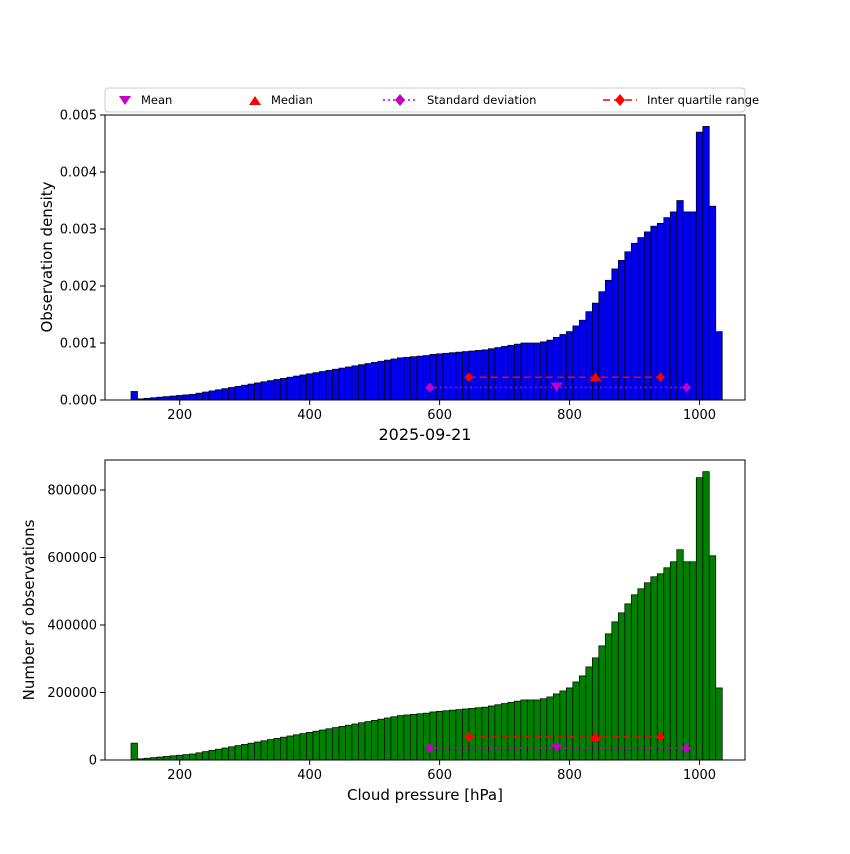 This screenshot has height=854, width=850. What do you see at coordinates (78, 287) in the screenshot?
I see `y-tick-label: 0.002` at bounding box center [78, 287].